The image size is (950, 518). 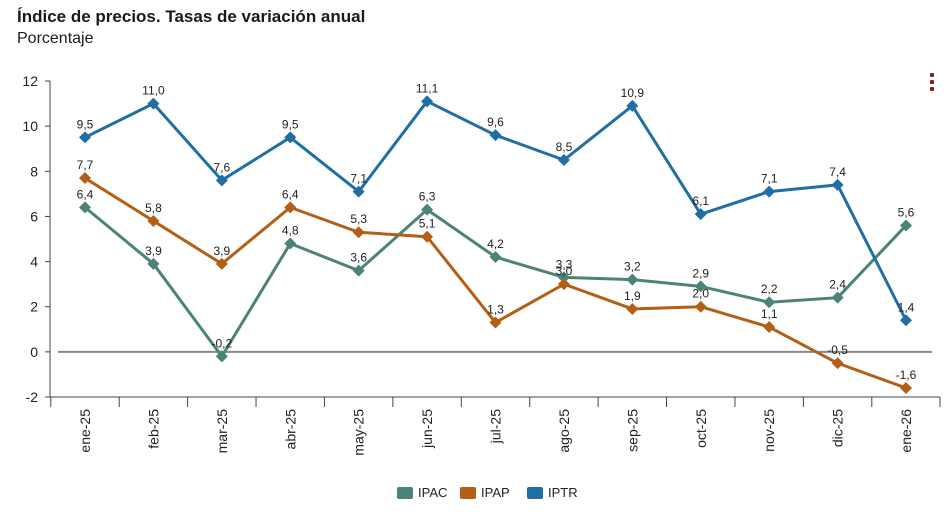 I want to click on legend: IPAC IPAP IPTR, so click(x=475, y=495).